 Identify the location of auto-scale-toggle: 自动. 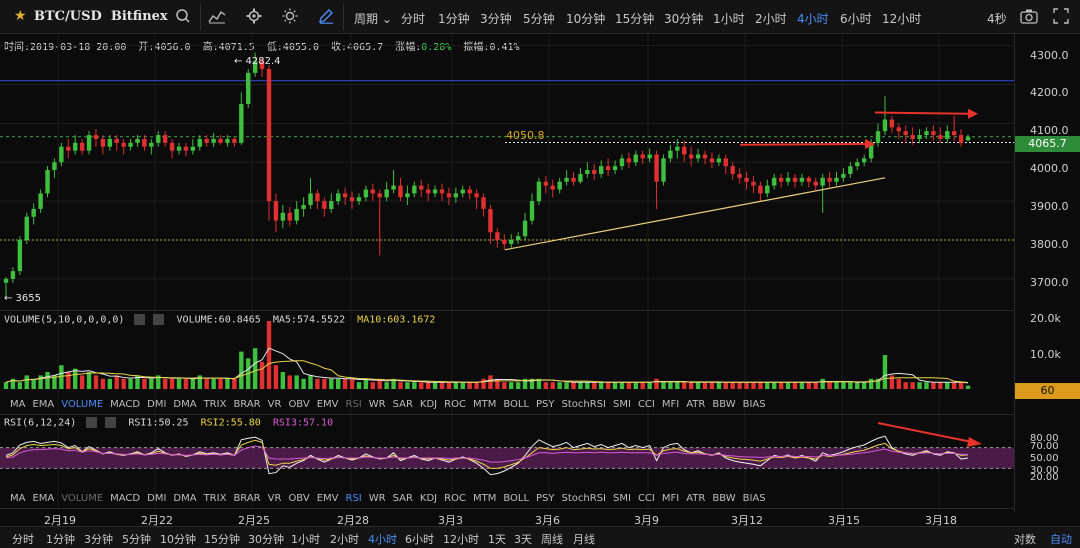
(1061, 539).